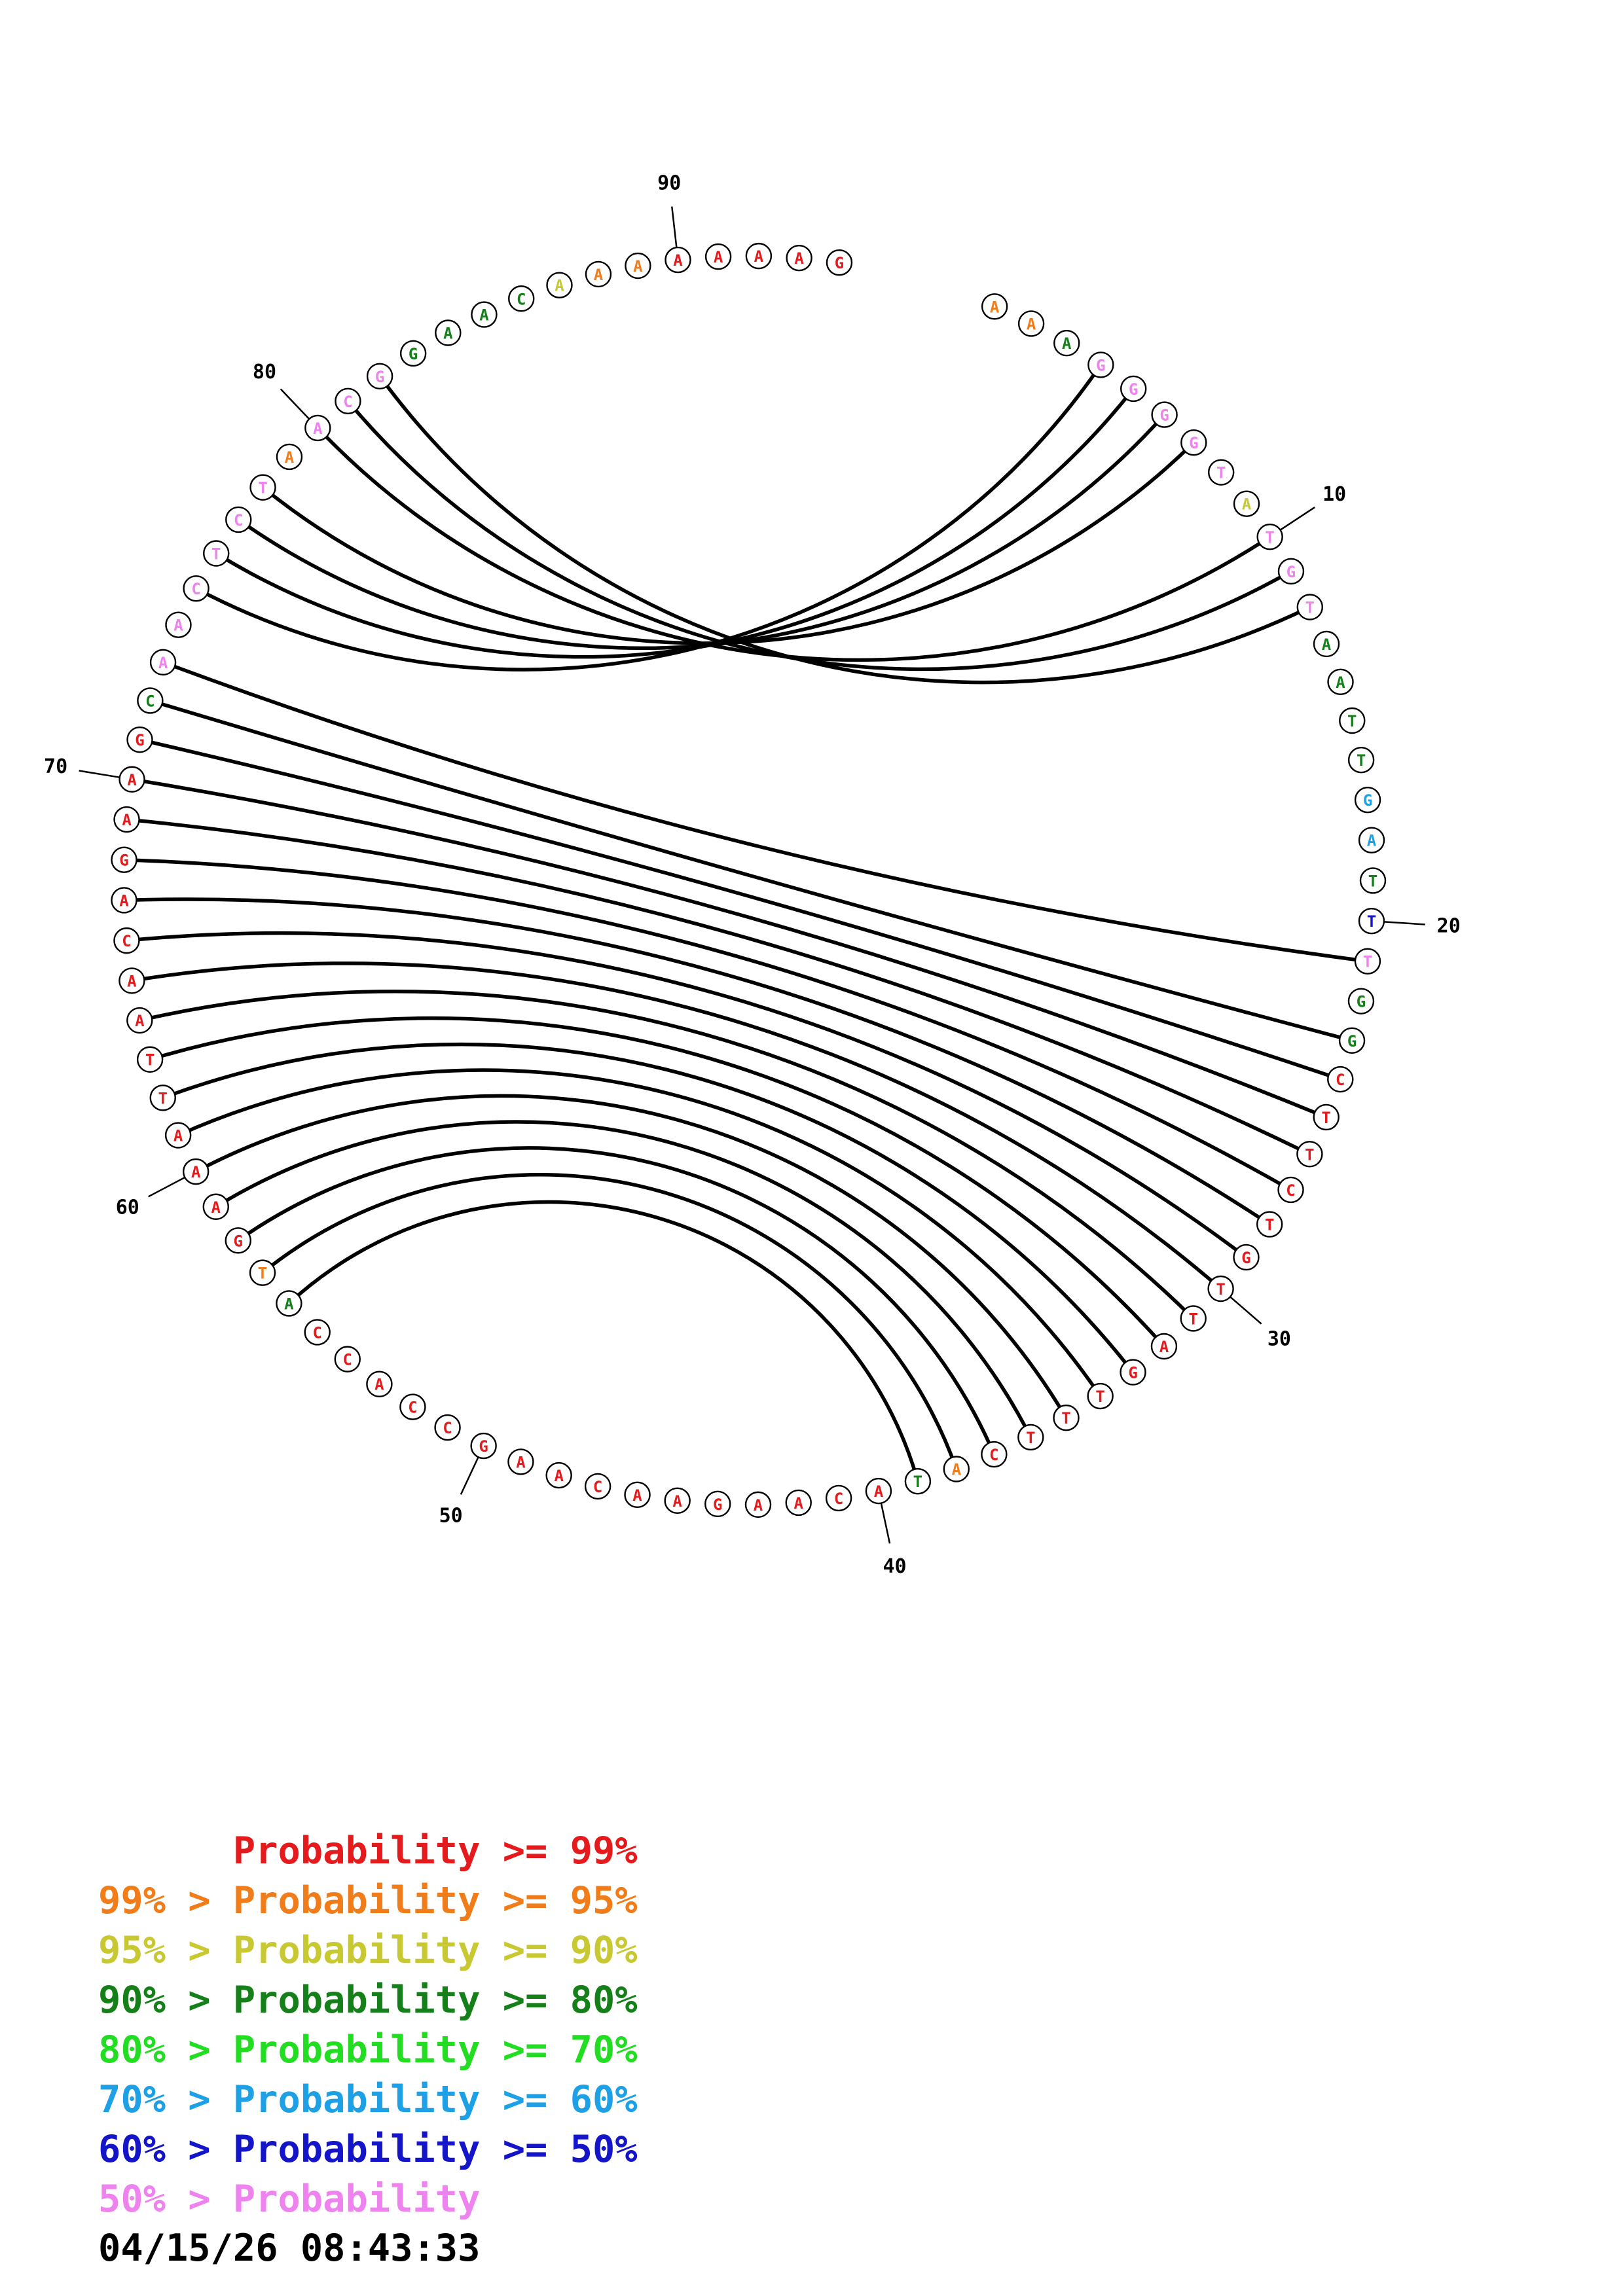 This screenshot has width=1623, height=2296. I want to click on position-label: 20, so click(1449, 925).